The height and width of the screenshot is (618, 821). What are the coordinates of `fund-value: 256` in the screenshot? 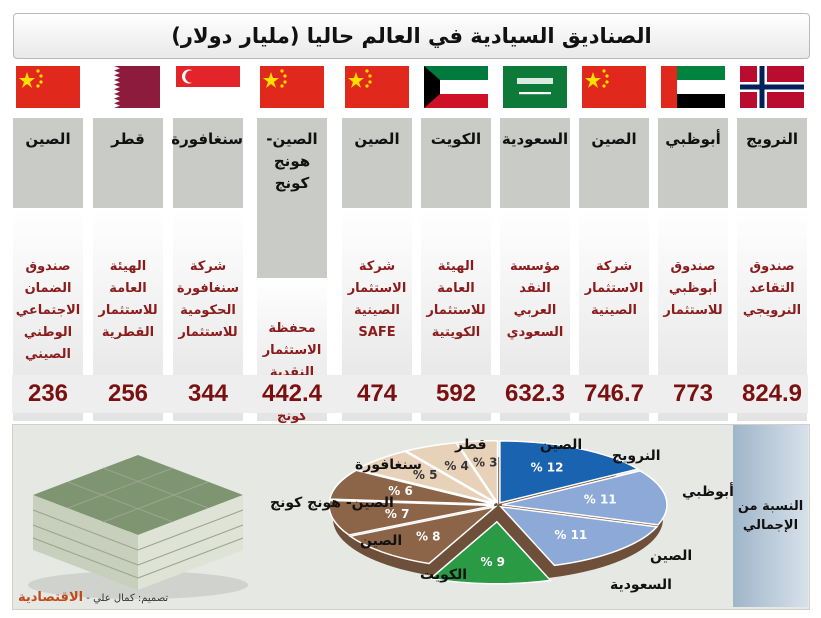 It's located at (128, 393).